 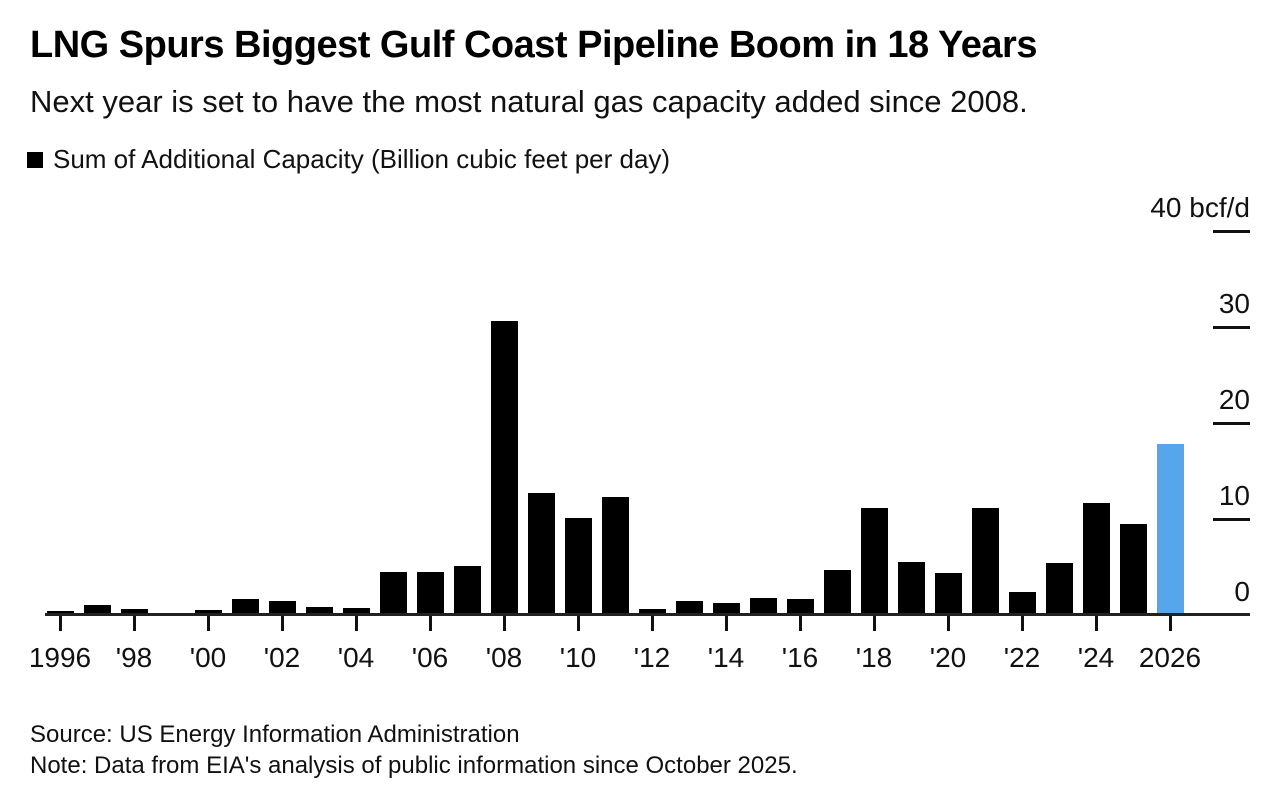 What do you see at coordinates (726, 609) in the screenshot?
I see `bar-2014` at bounding box center [726, 609].